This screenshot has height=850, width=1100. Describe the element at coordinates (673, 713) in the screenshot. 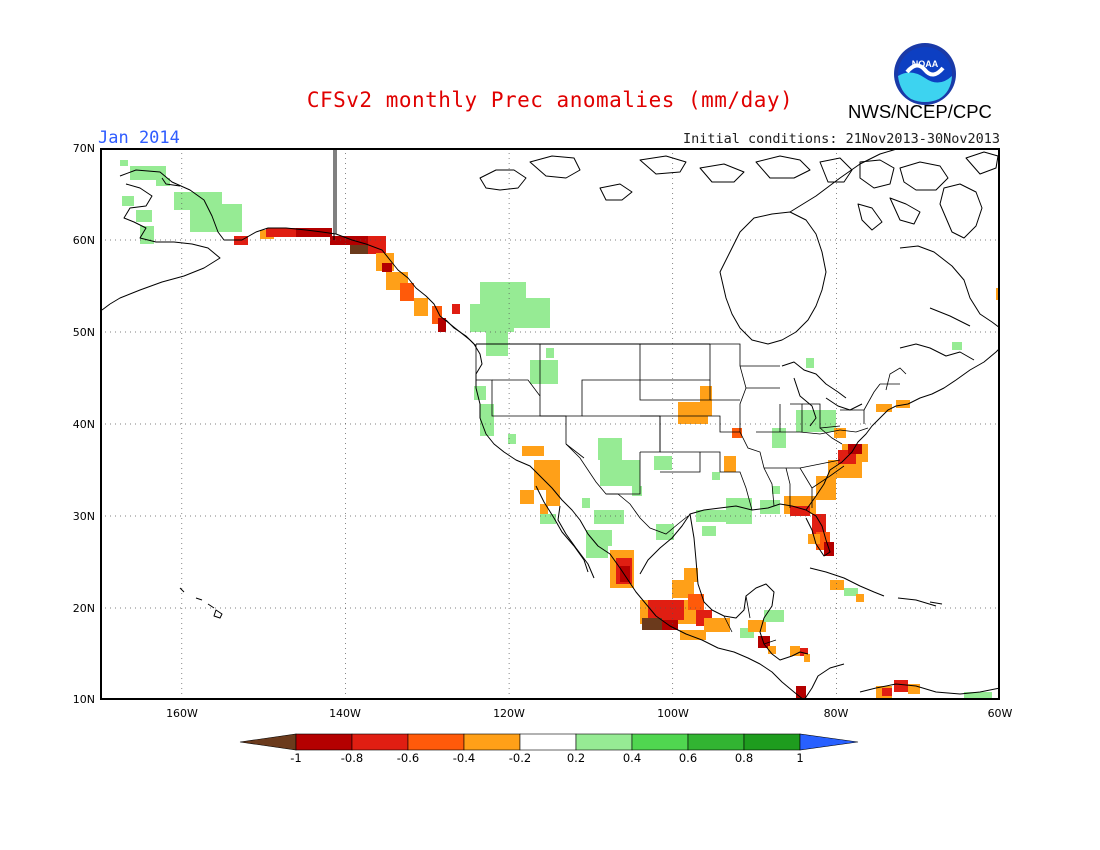

I see `lon-label: 100W` at that location.